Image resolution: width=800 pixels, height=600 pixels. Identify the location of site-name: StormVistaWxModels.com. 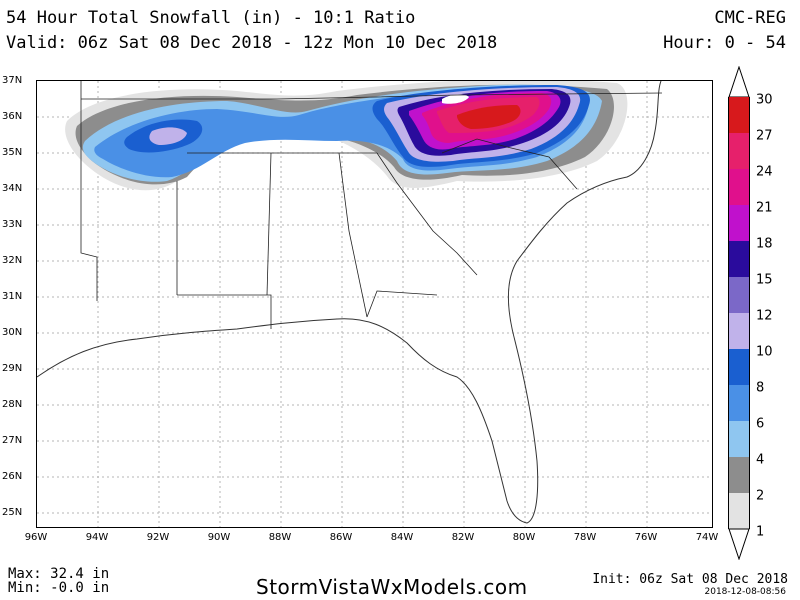
(392, 587).